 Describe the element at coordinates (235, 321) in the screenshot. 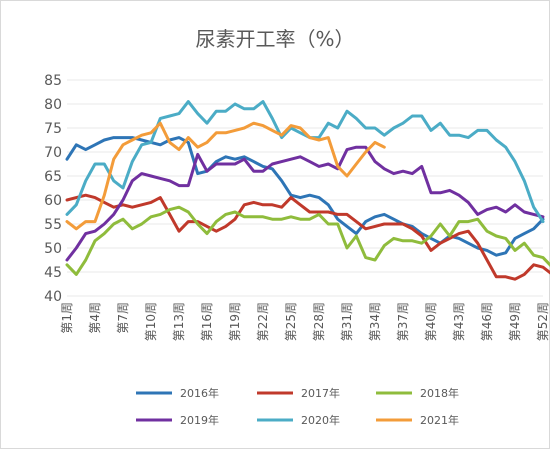

I see `x-tick-label: 第19周` at that location.